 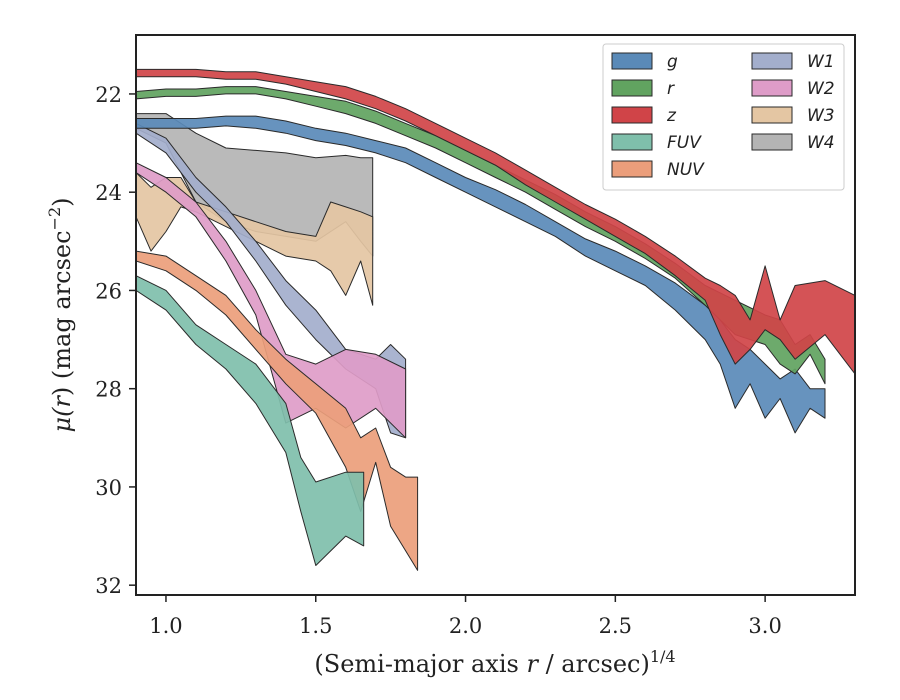 I want to click on legend-label-nuv: NUV, so click(x=686, y=170).